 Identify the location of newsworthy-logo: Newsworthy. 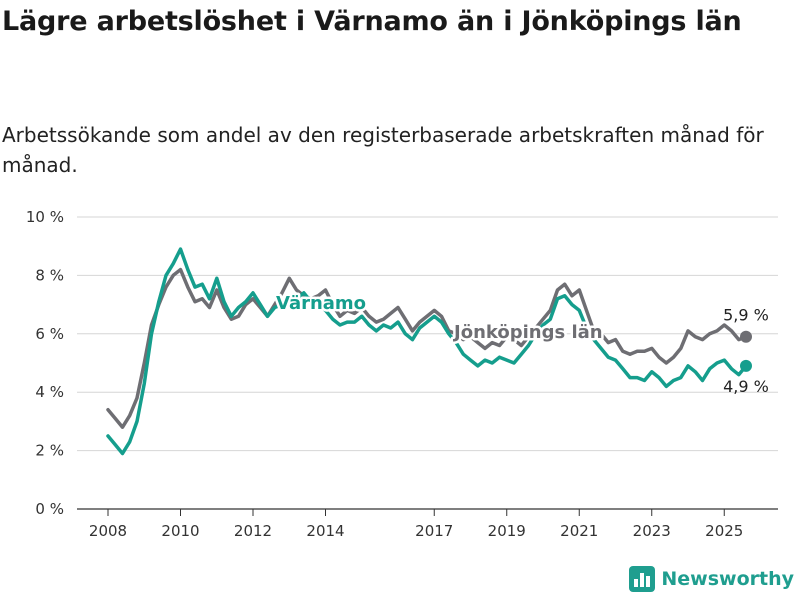
(711, 579).